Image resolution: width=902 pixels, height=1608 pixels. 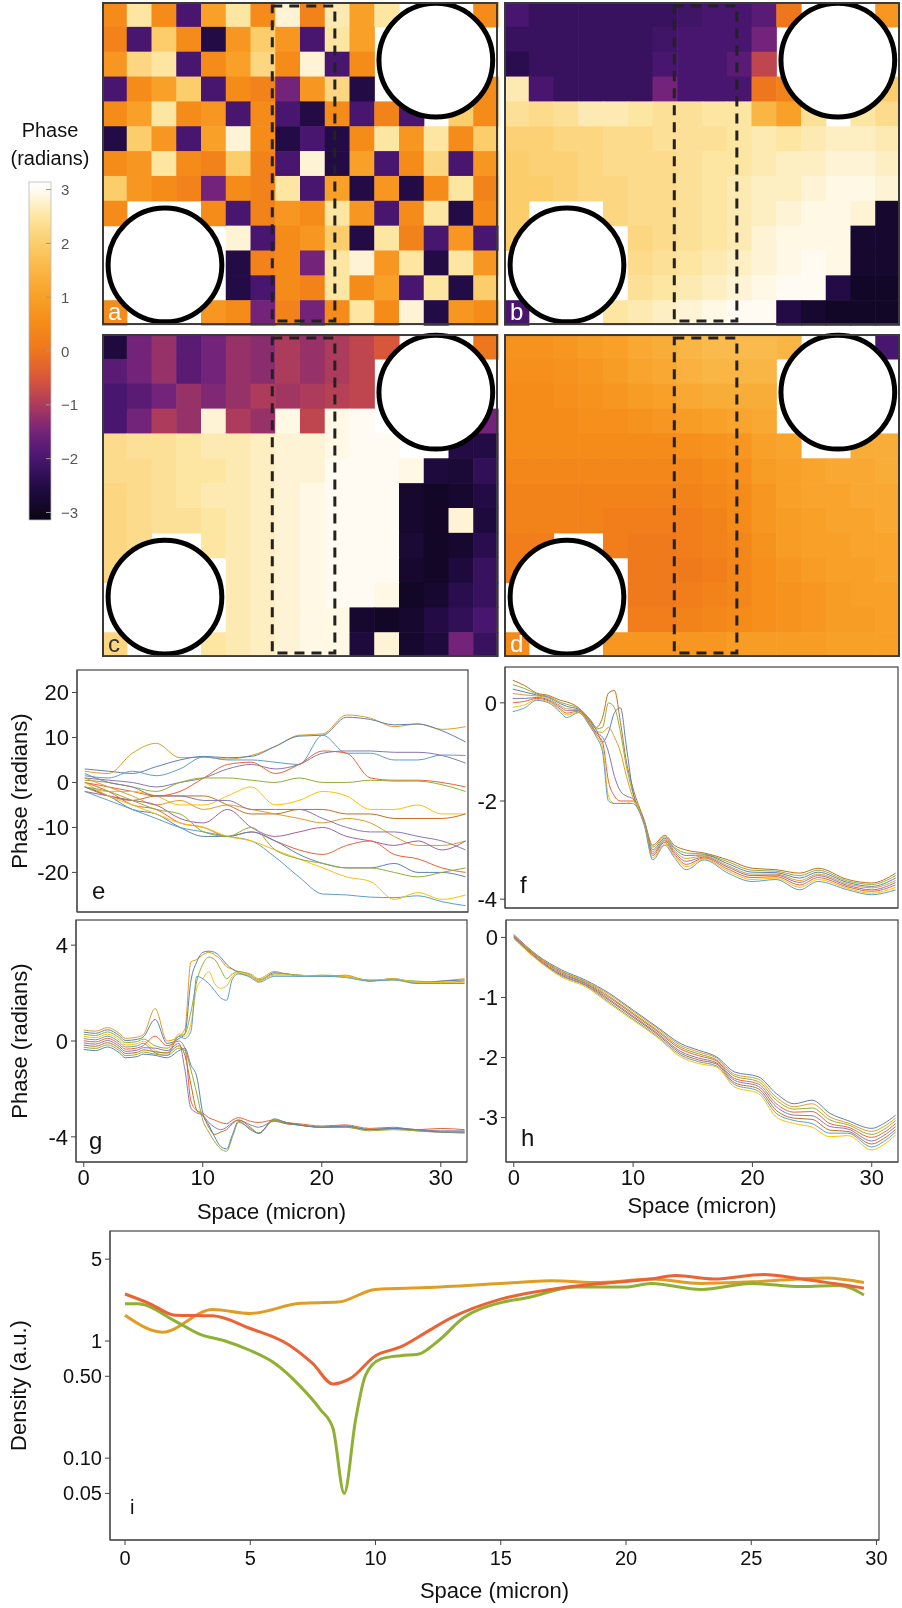 I want to click on x-tick-label: 5, so click(x=250, y=1558).